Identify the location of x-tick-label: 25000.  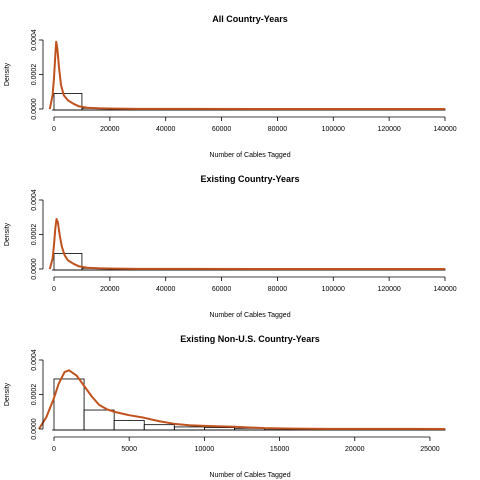
(430, 449).